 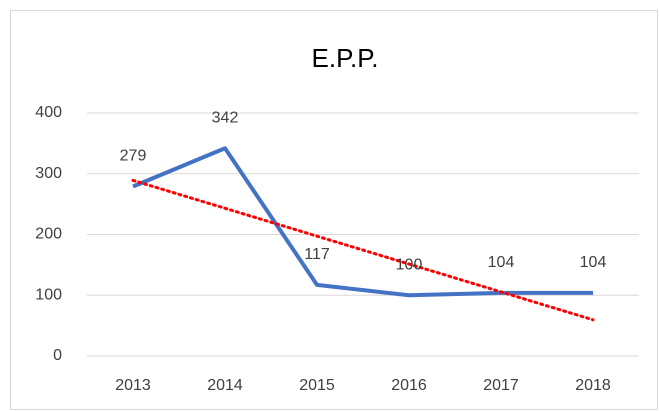 I want to click on x-tick-label: 2013, so click(x=133, y=385).